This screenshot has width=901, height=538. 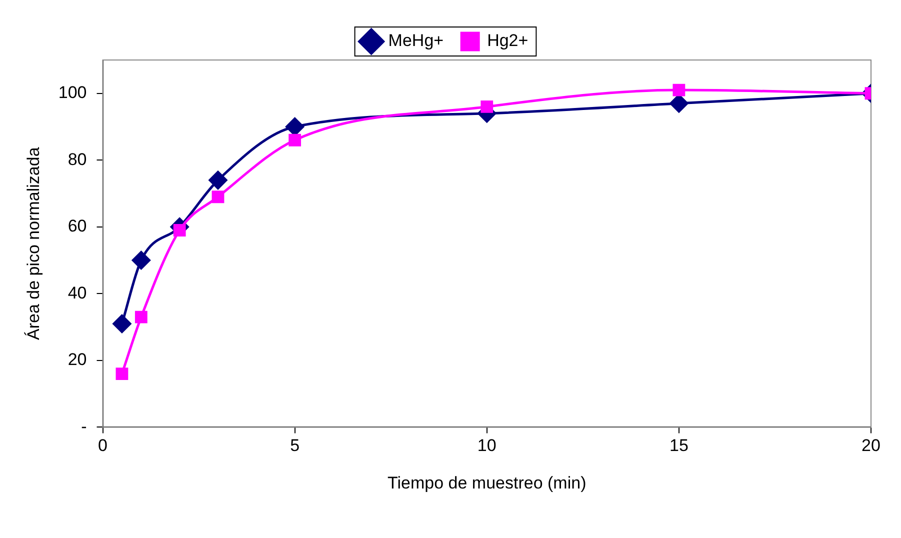 I want to click on y-tick-label: 40, so click(x=77, y=292).